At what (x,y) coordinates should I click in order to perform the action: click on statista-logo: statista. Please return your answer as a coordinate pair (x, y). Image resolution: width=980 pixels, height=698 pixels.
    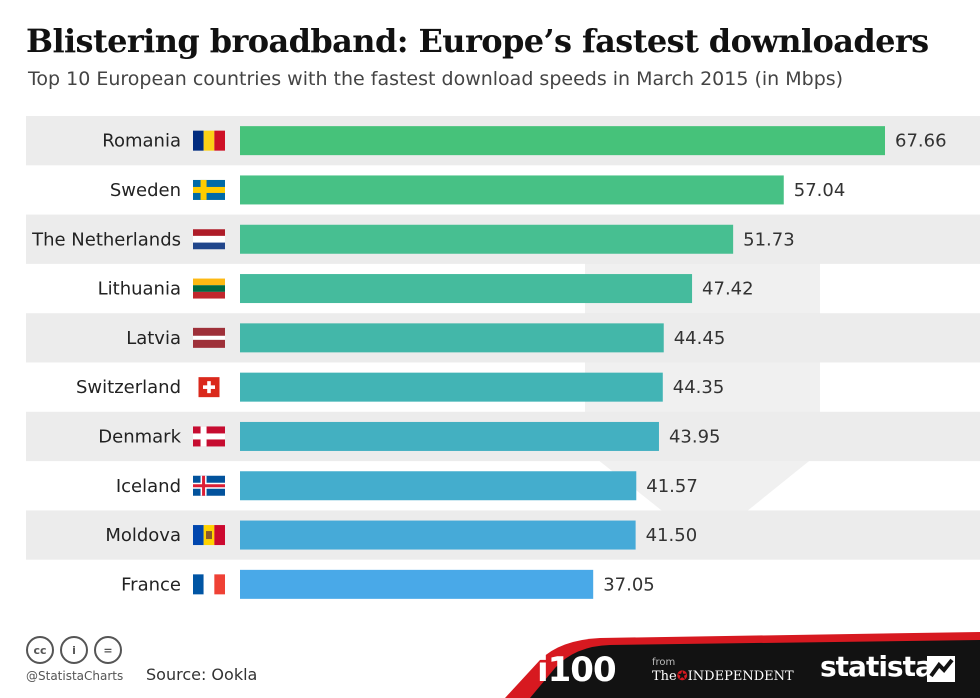
    Looking at the image, I should click on (877, 666).